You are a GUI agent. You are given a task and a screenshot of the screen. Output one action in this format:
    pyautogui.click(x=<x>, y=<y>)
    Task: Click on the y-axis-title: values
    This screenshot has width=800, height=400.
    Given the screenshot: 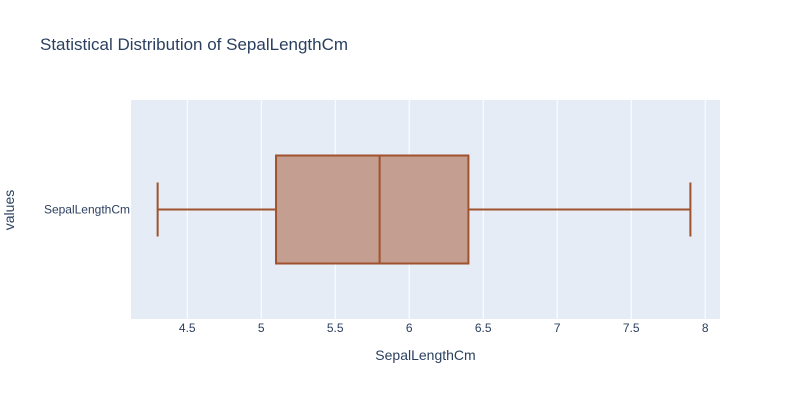 What is the action you would take?
    pyautogui.click(x=9, y=210)
    